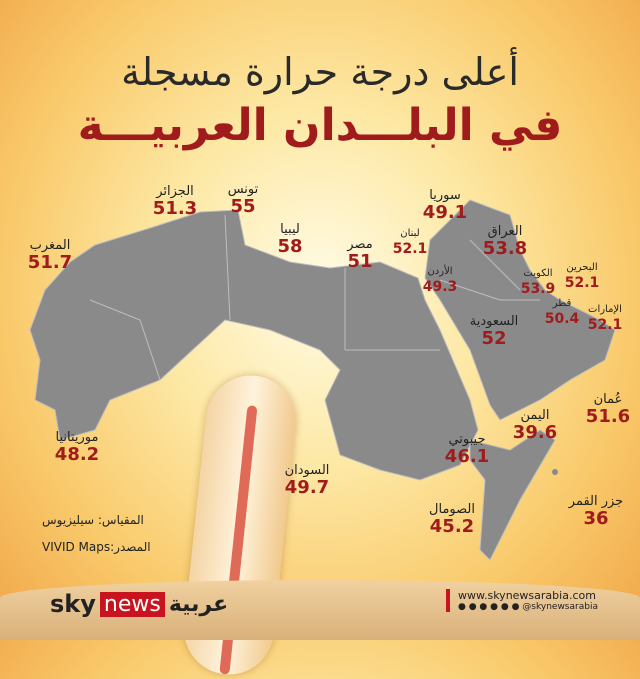 The width and height of the screenshot is (640, 679). I want to click on country-label-saudi-arabia: السعودية 52, so click(494, 331).